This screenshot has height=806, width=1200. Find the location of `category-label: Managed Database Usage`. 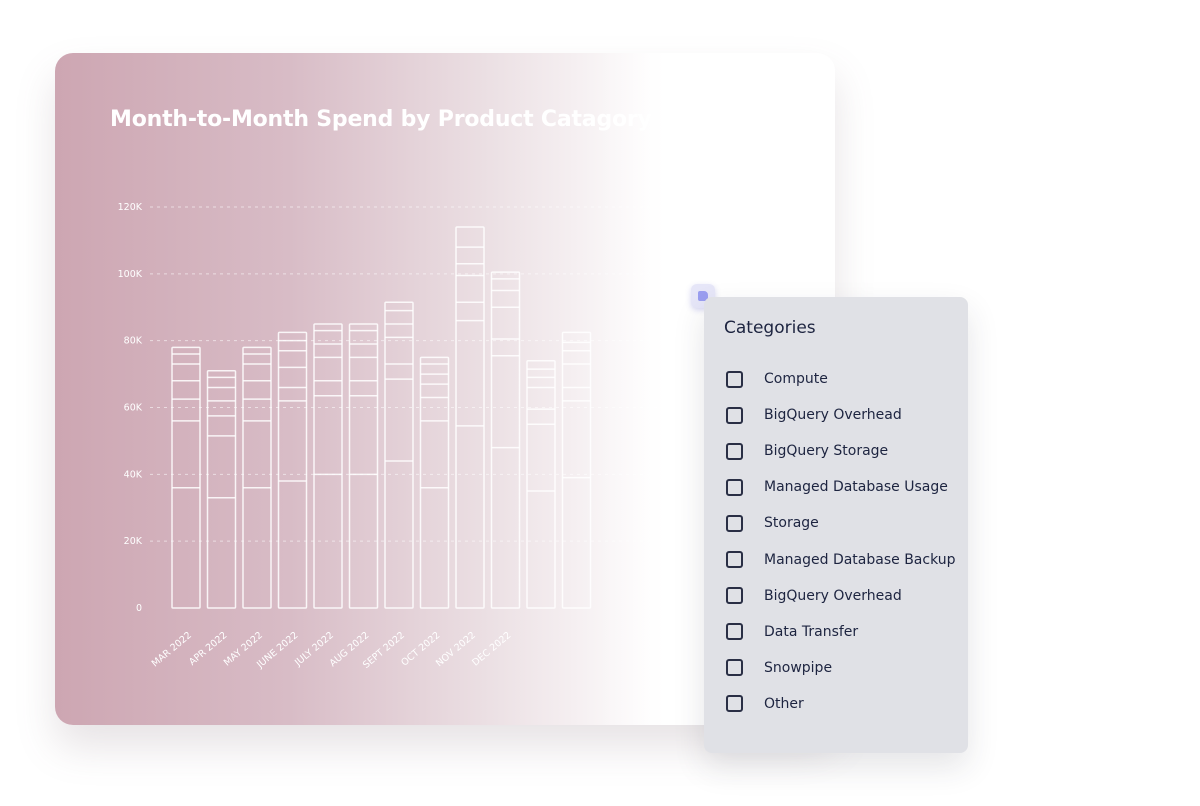

category-label: Managed Database Usage is located at coordinates (856, 487).